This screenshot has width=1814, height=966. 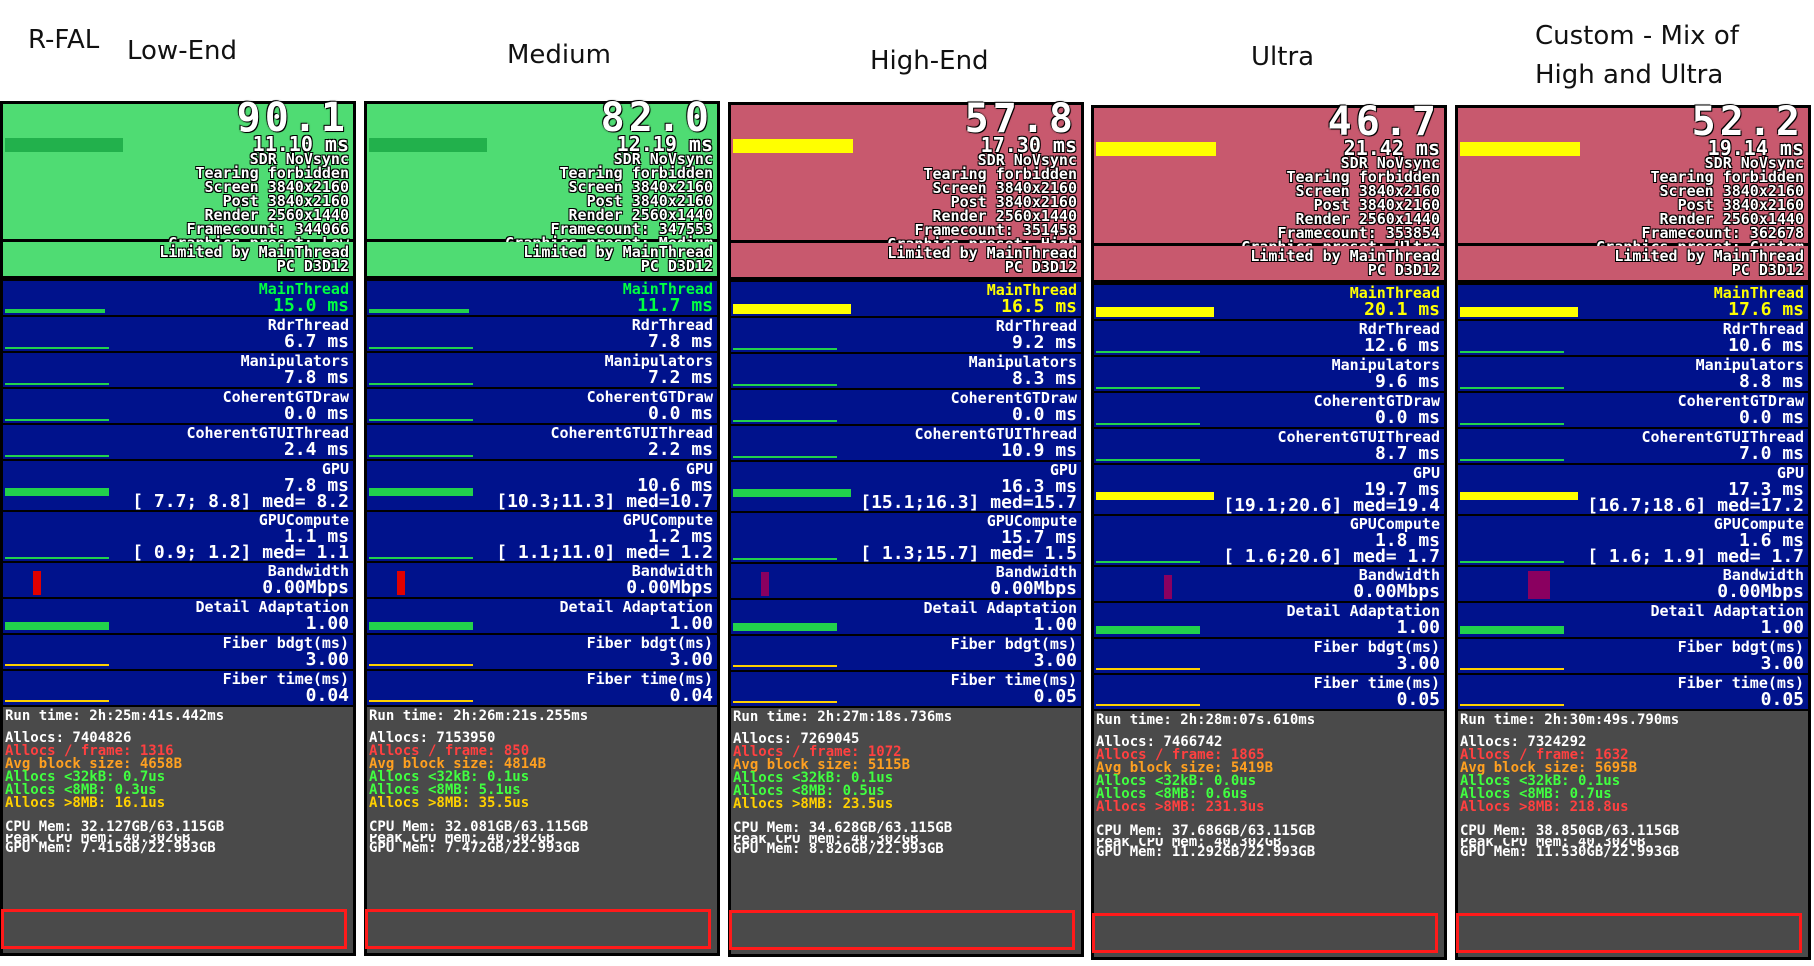 What do you see at coordinates (178, 334) in the screenshot?
I see `rdrthread-panel: RdrThread 6.7 ms` at bounding box center [178, 334].